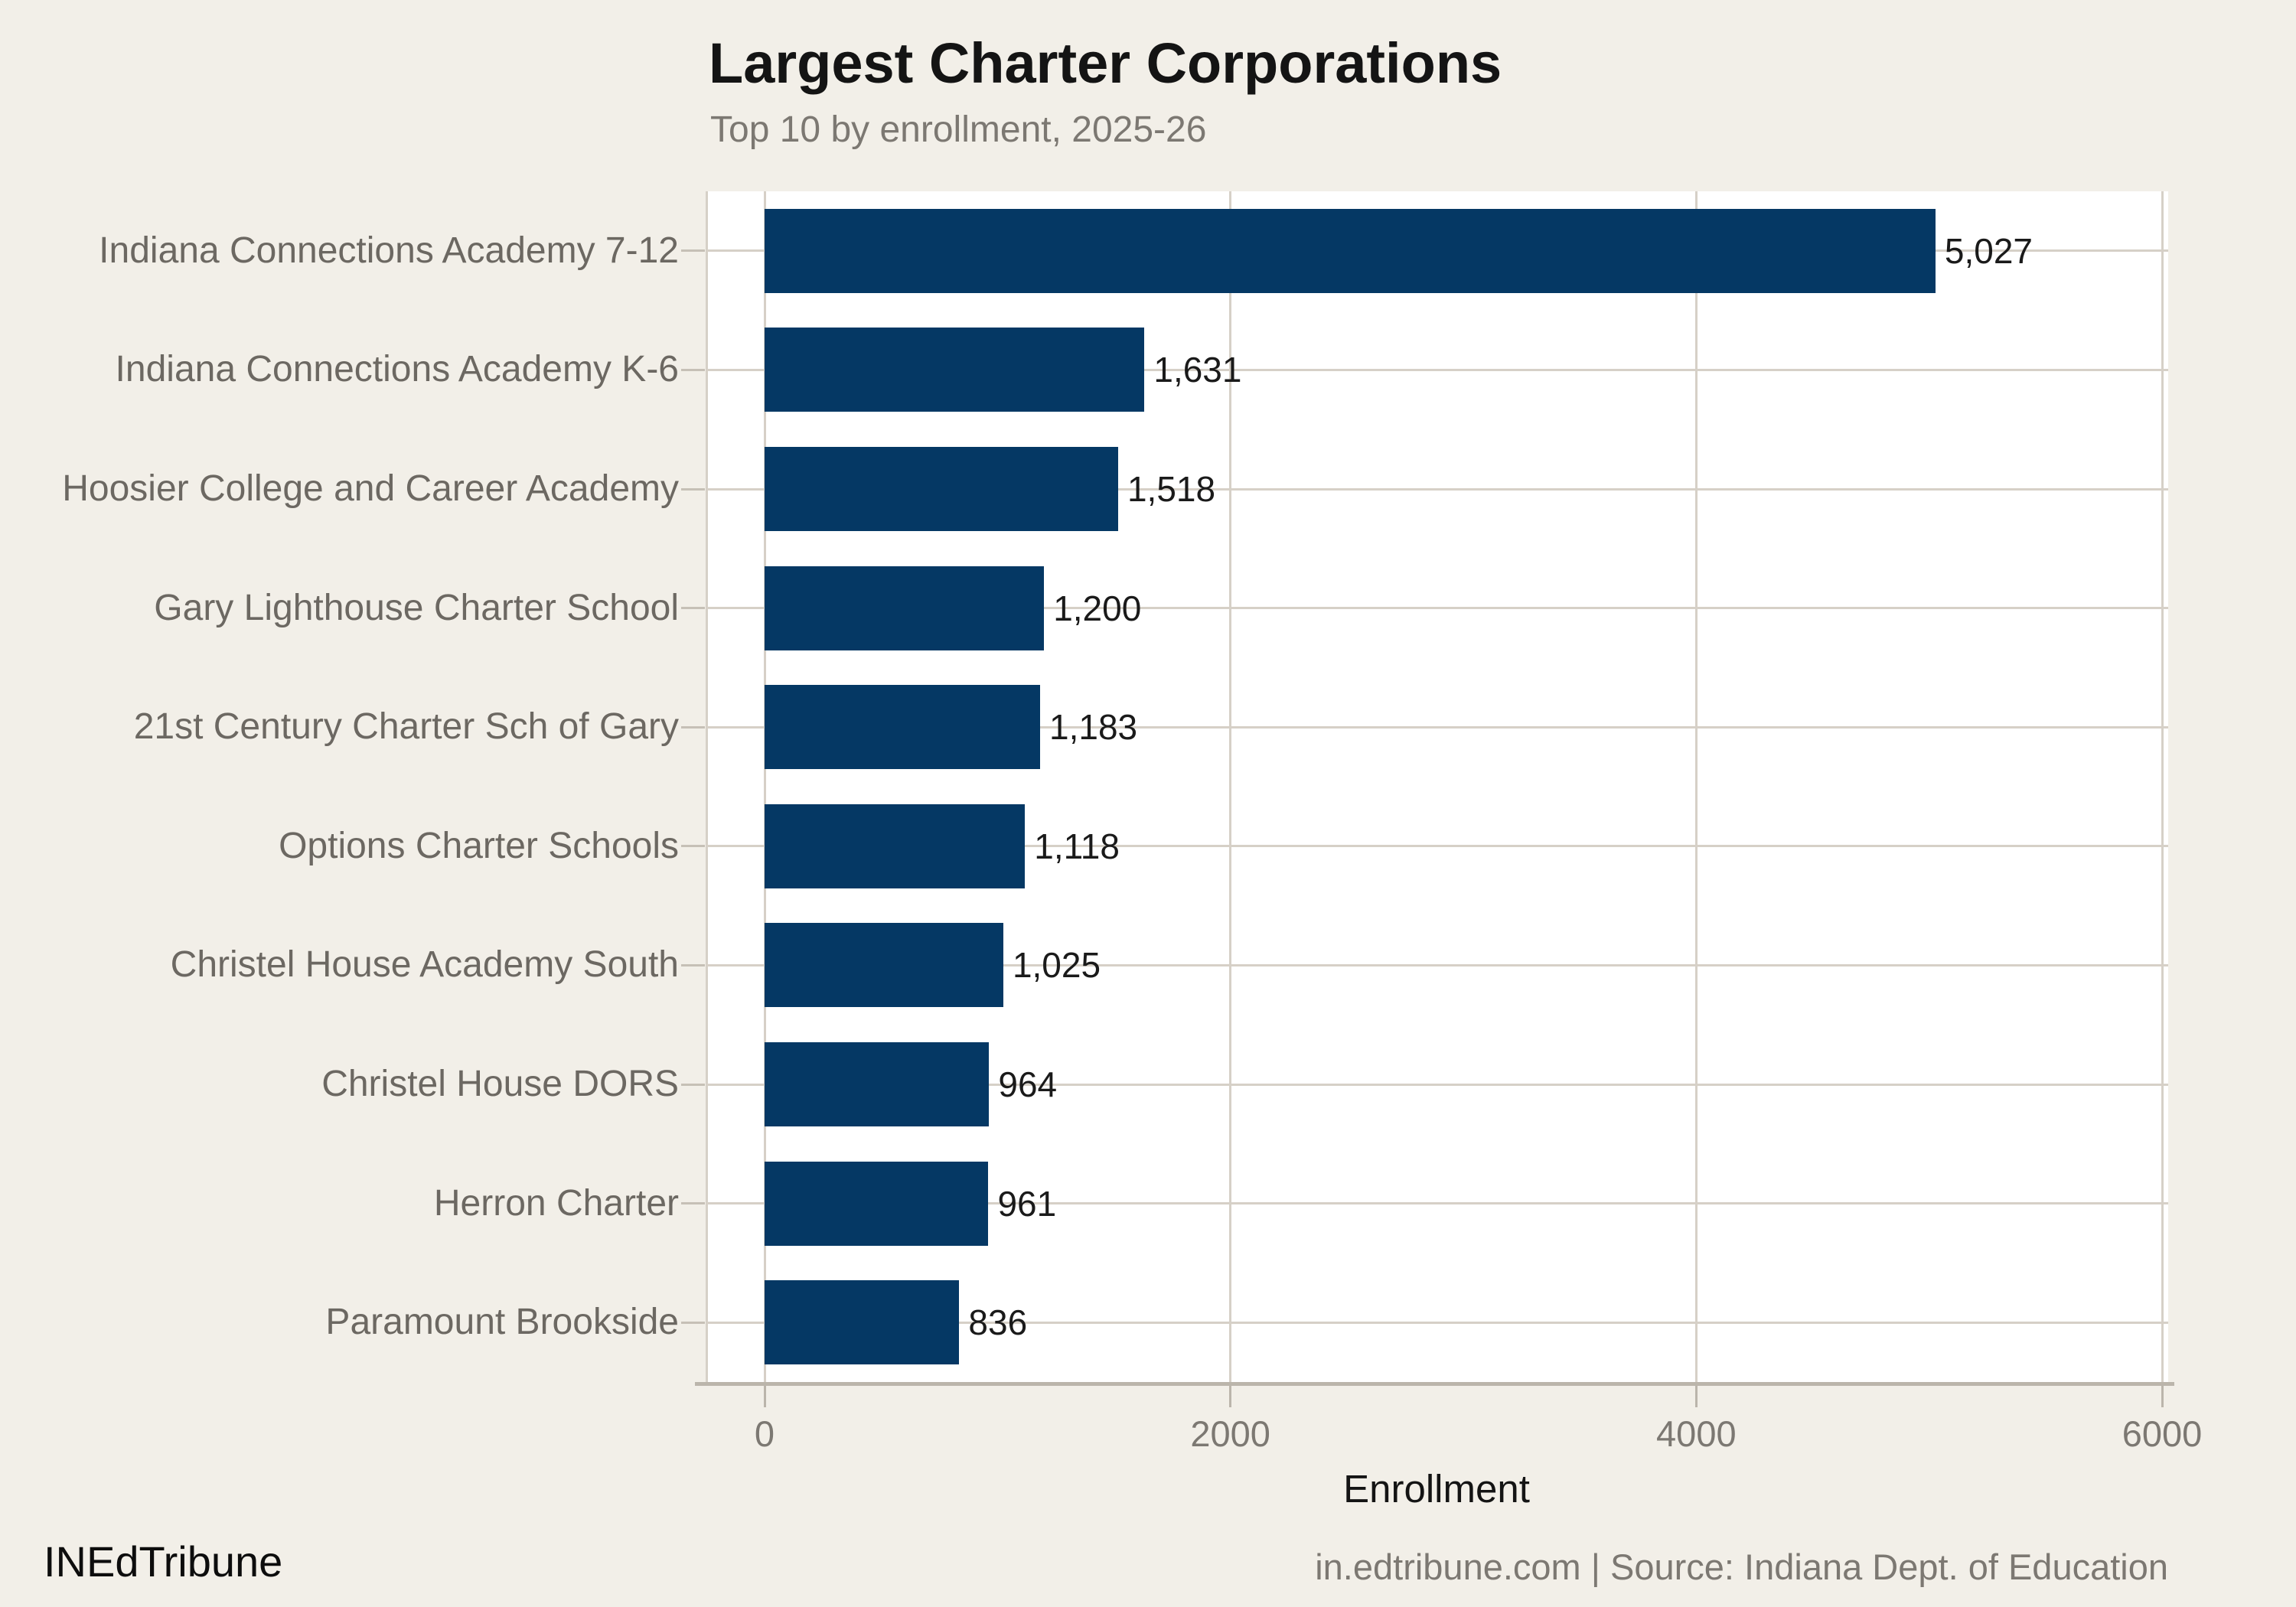 The image size is (2296, 1607). What do you see at coordinates (1056, 965) in the screenshot?
I see `bar-value-label: 1,025` at bounding box center [1056, 965].